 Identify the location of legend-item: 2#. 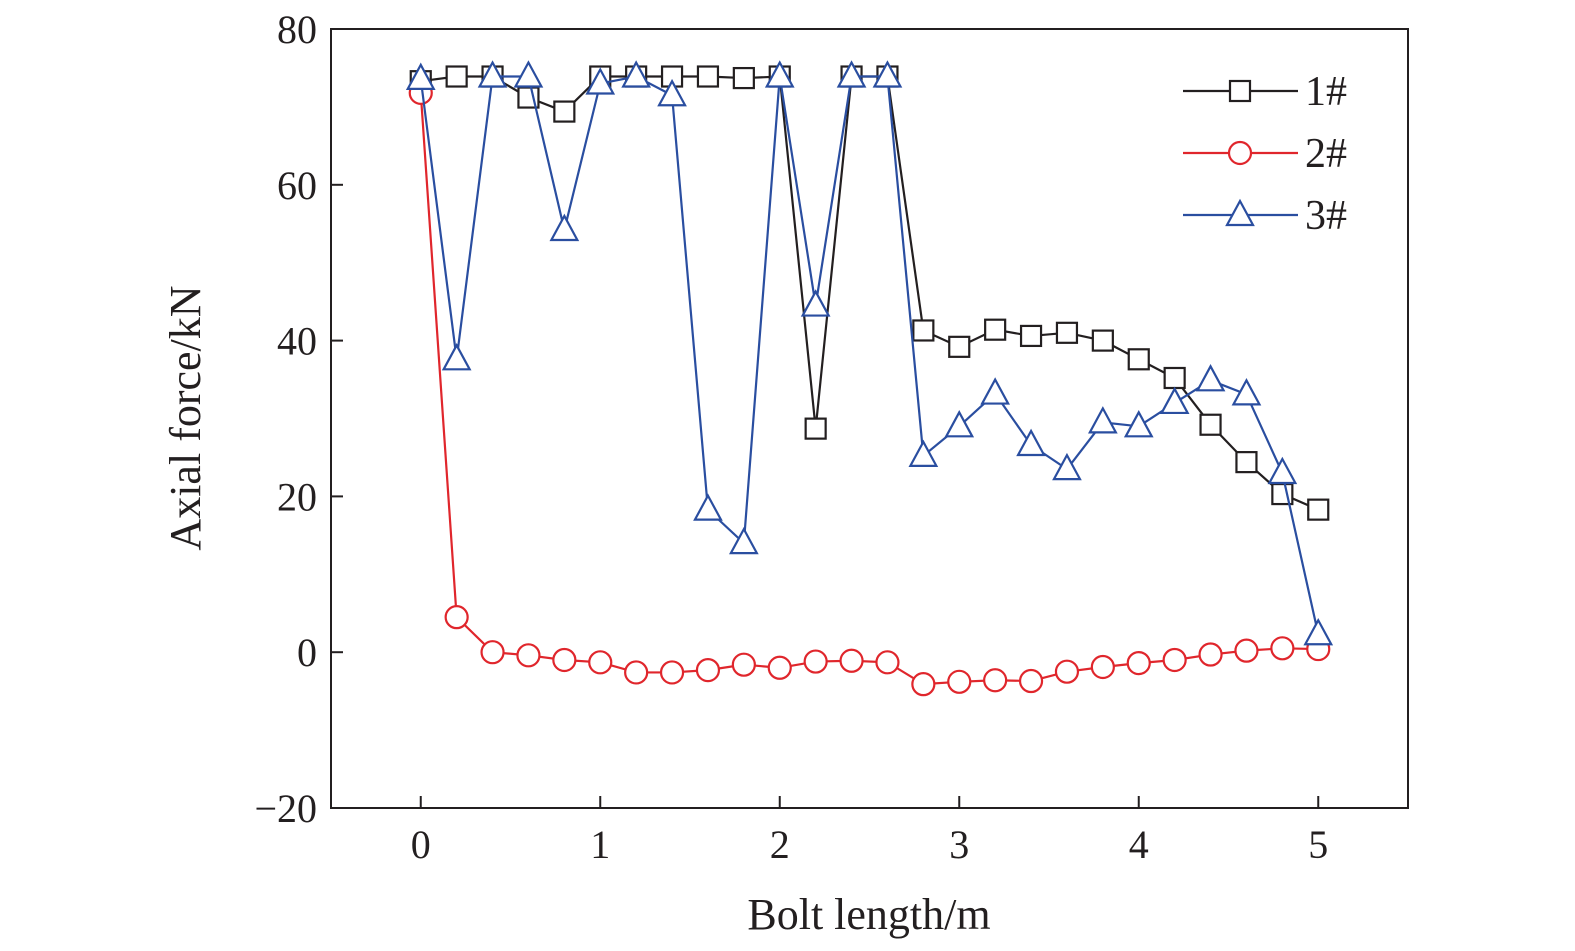
(1265, 154).